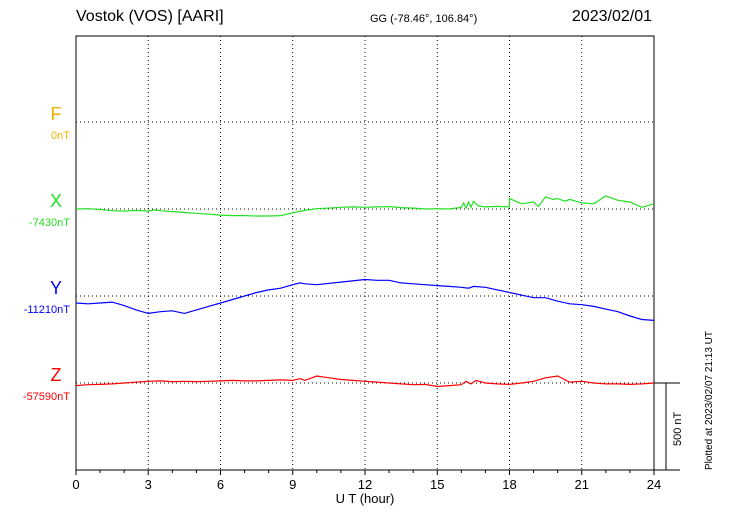 This screenshot has height=520, width=730. Describe the element at coordinates (148, 484) in the screenshot. I see `x-tick-label: 3` at that location.